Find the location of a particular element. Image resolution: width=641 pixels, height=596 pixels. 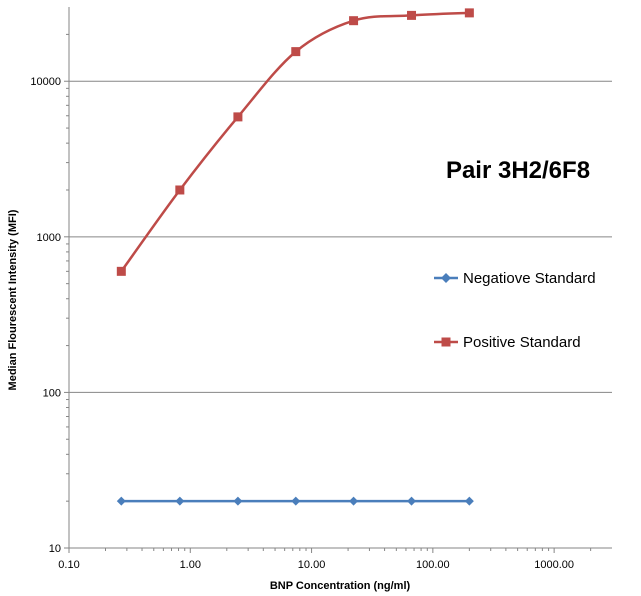

y-tick-label: 10000 is located at coordinates (45, 82).